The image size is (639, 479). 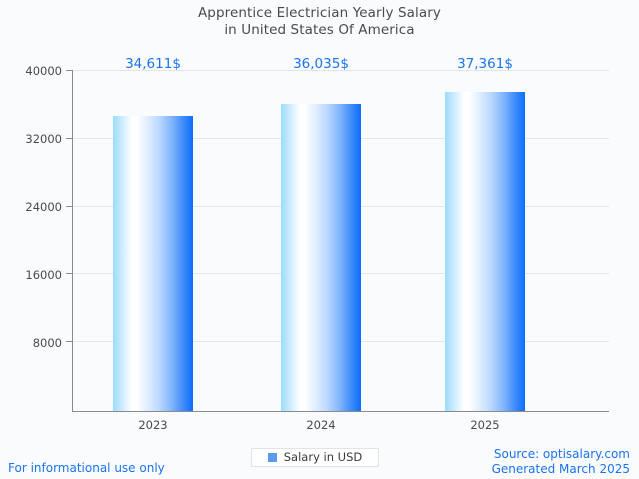 What do you see at coordinates (272, 457) in the screenshot?
I see `legend-swatch-icon` at bounding box center [272, 457].